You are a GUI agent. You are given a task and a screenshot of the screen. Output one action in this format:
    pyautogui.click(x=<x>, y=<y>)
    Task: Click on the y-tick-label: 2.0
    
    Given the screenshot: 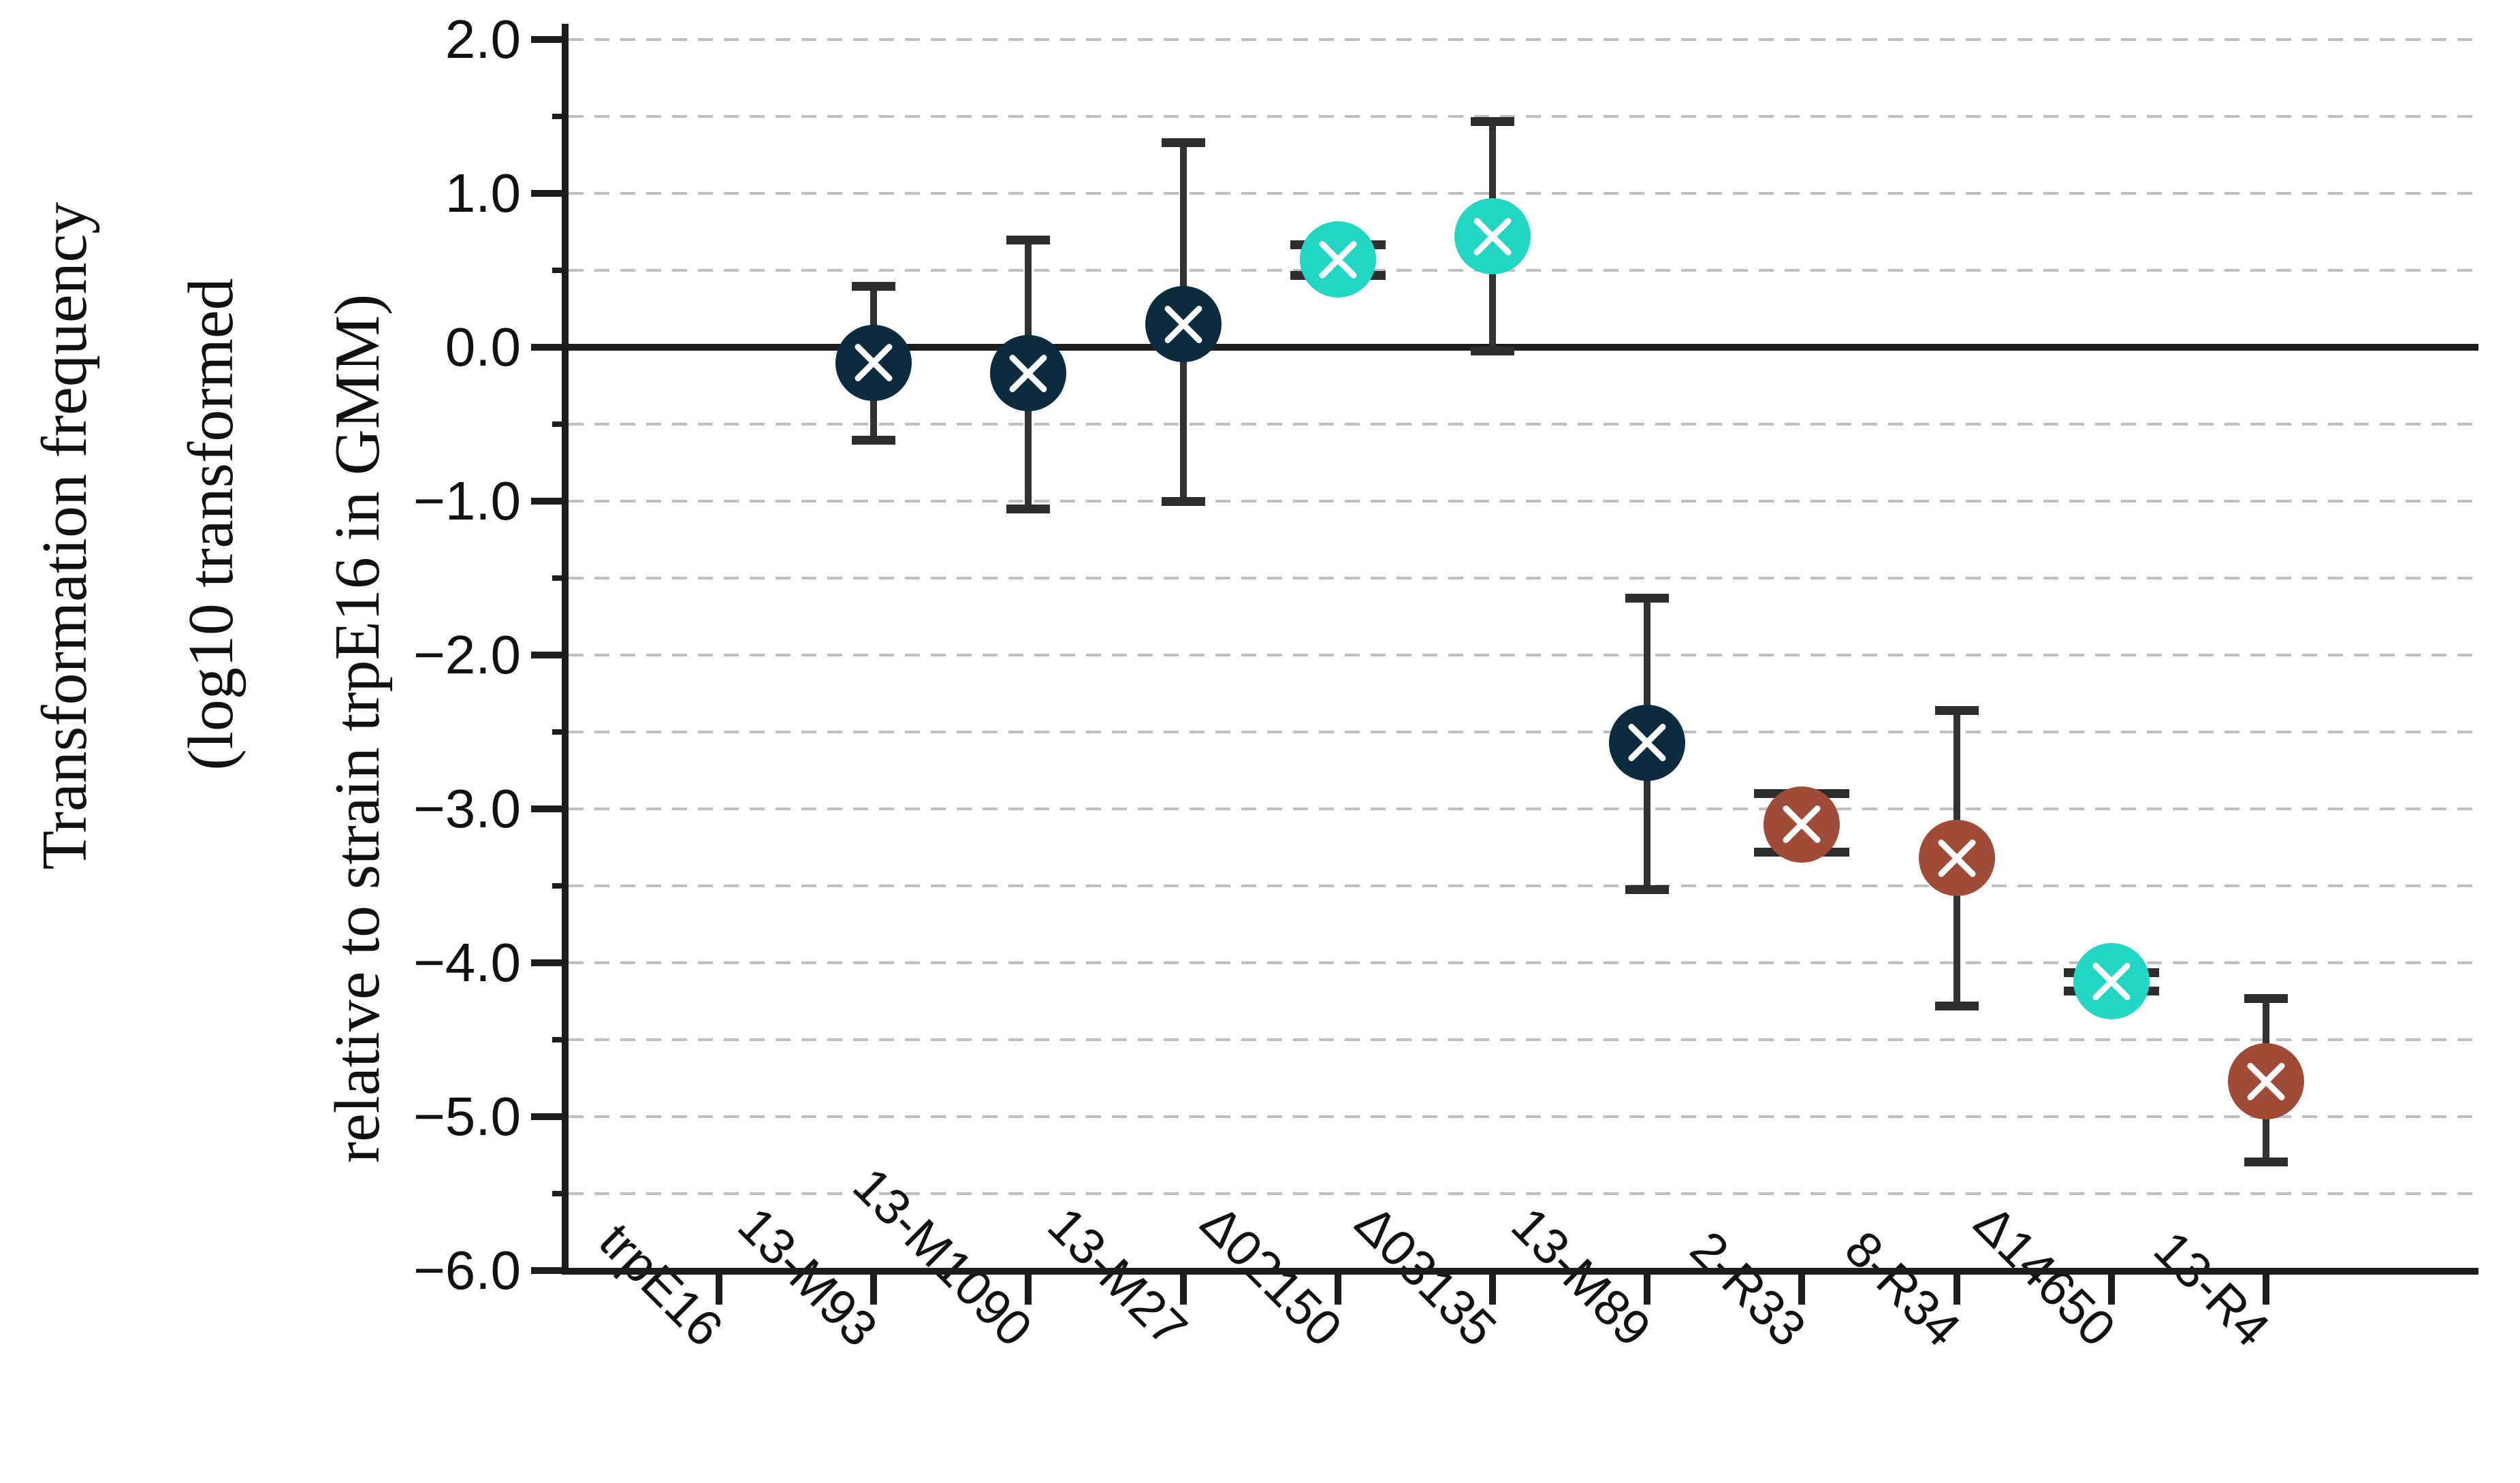 What is the action you would take?
    pyautogui.click(x=483, y=39)
    